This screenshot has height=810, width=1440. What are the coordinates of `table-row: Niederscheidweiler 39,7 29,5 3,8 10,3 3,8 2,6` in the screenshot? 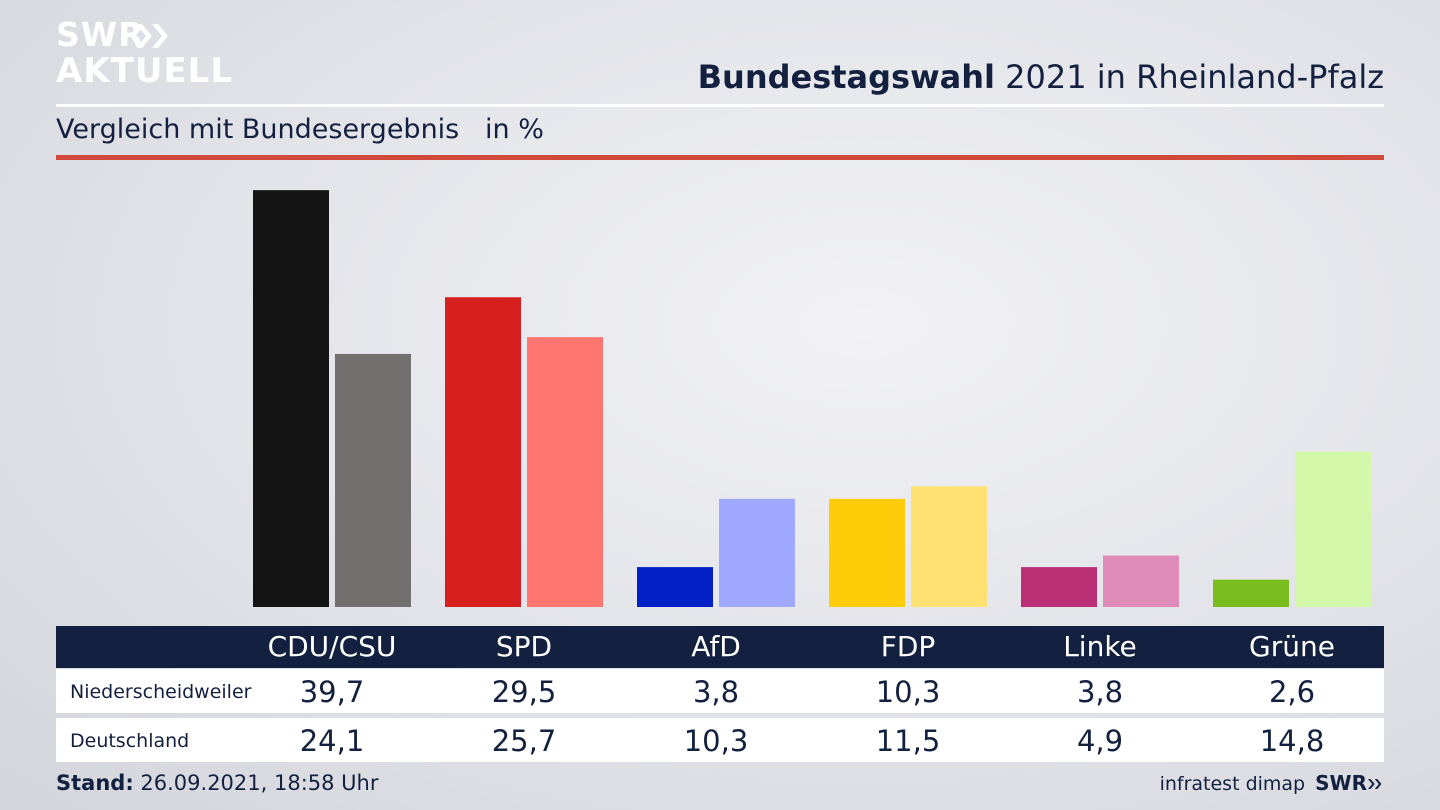 It's located at (720, 691).